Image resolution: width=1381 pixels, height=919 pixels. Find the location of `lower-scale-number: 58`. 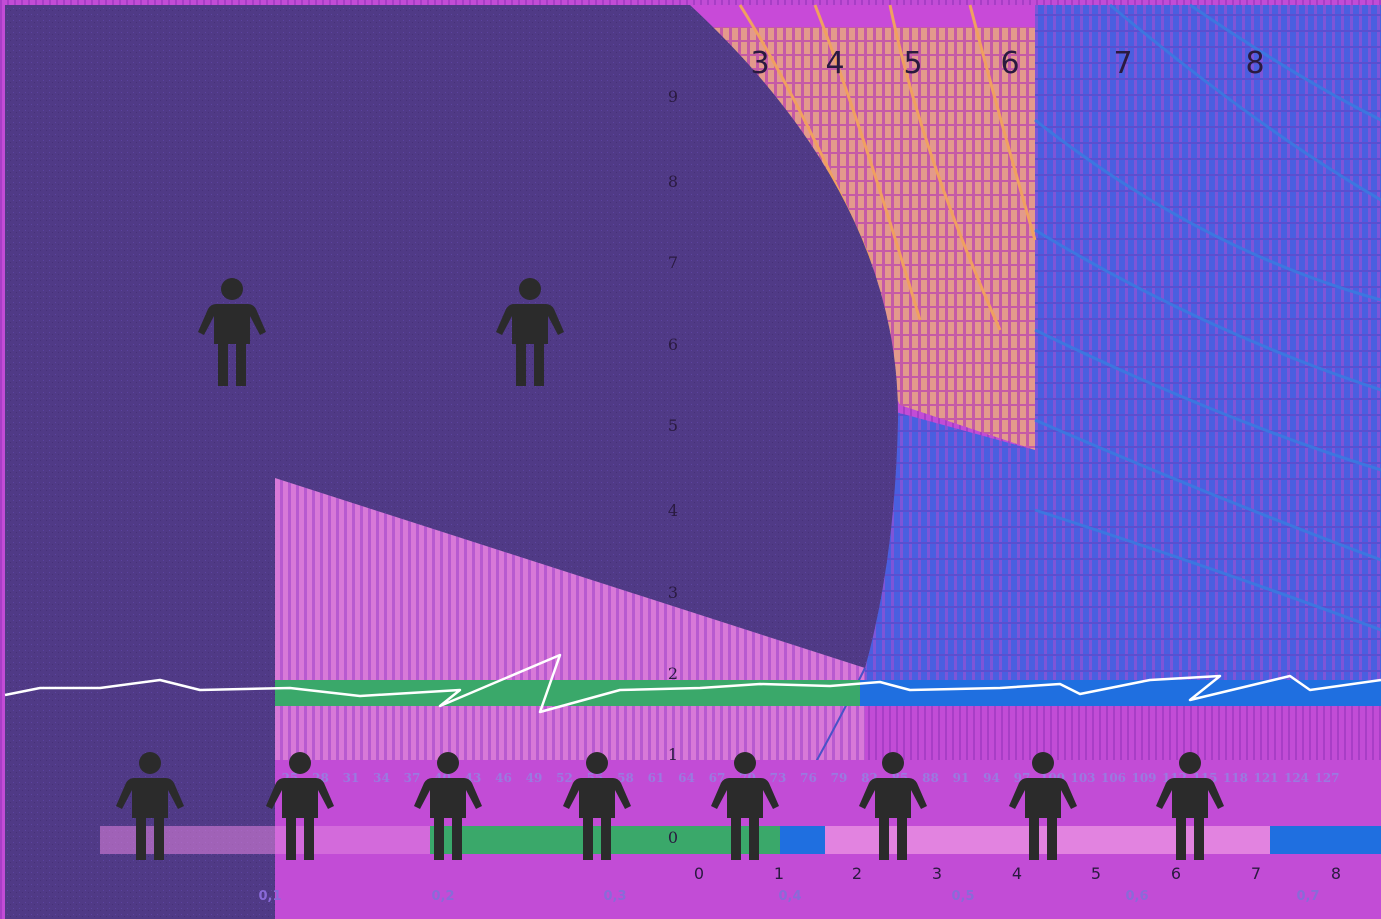

lower-scale-number: 58 is located at coordinates (625, 778).